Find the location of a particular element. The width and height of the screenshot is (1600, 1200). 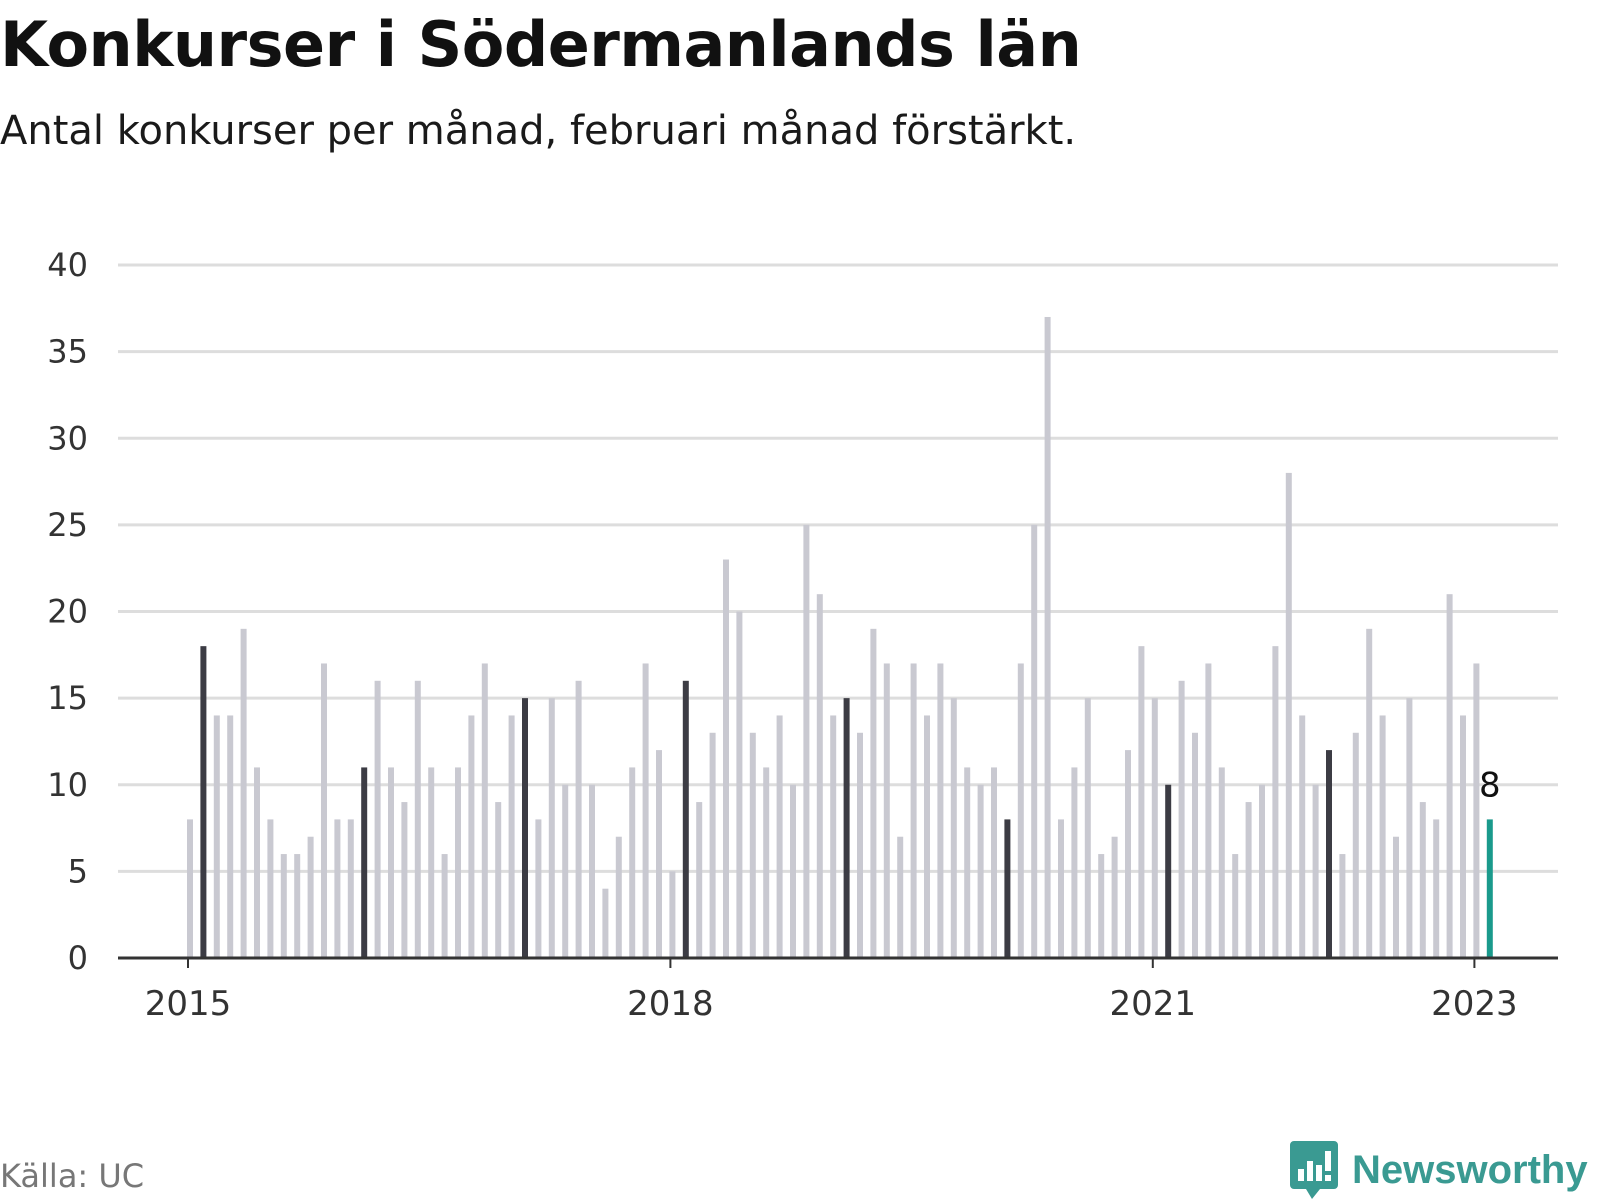

chart-title: Konkurser i Södermanlands län is located at coordinates (541, 44).